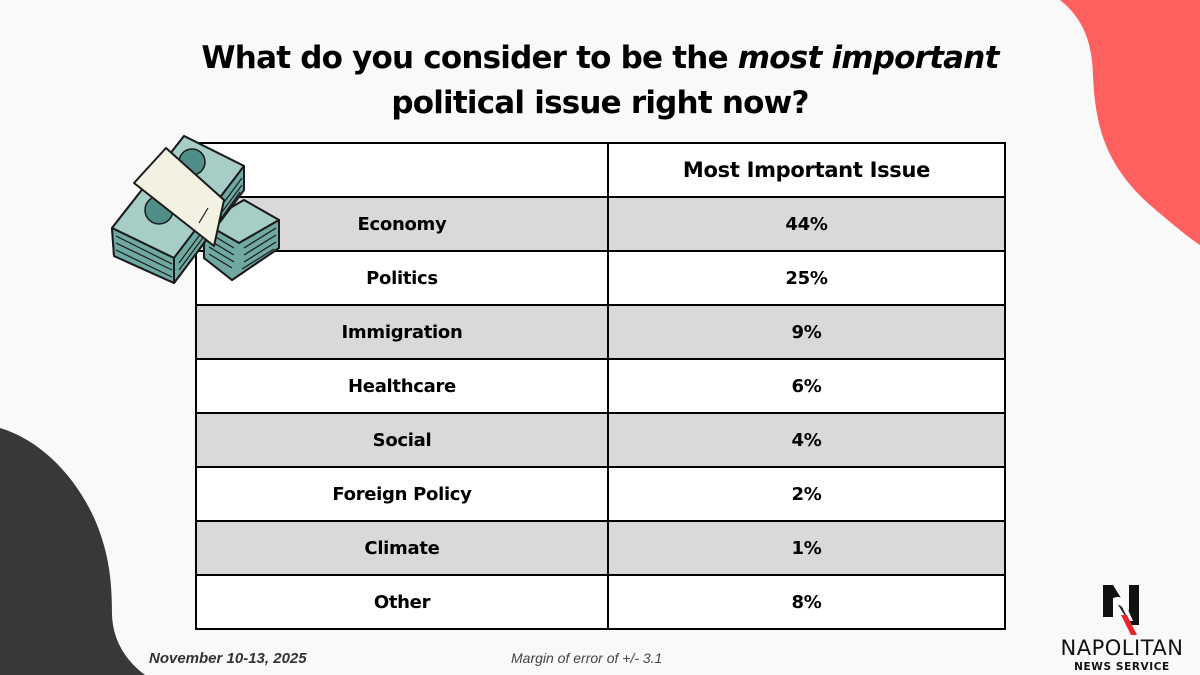 Image resolution: width=1200 pixels, height=675 pixels. I want to click on table-row: Economy 44%, so click(600, 224).